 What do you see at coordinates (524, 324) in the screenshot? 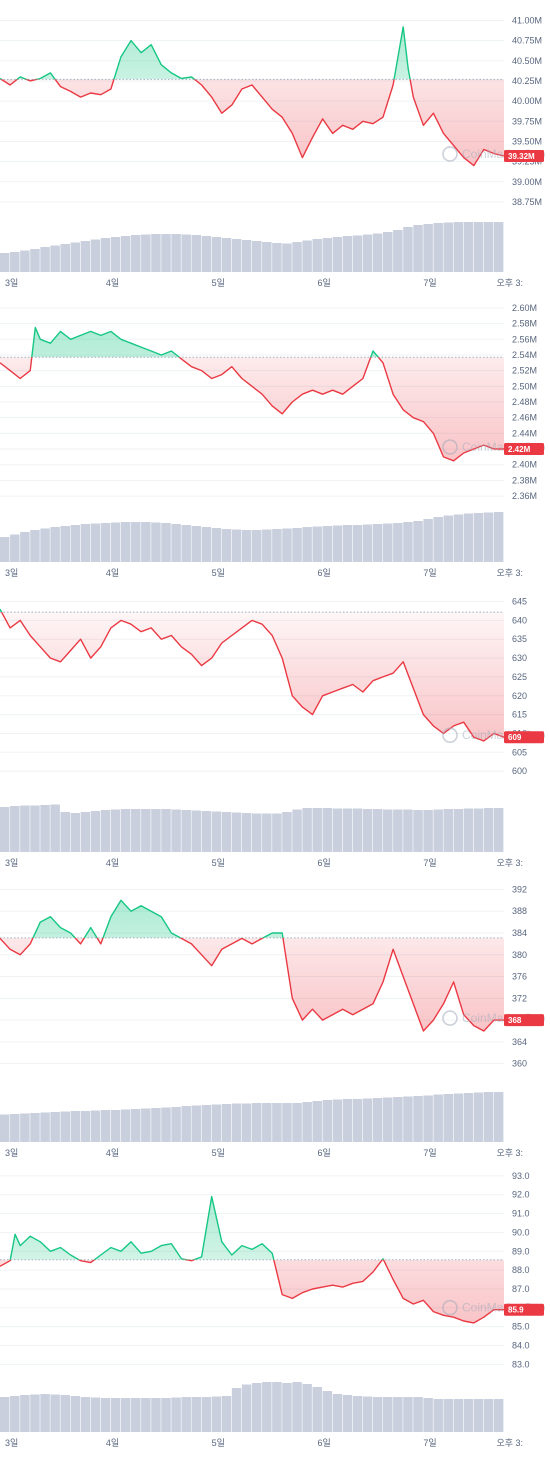
I see `y-tick-label: 2.58M` at bounding box center [524, 324].